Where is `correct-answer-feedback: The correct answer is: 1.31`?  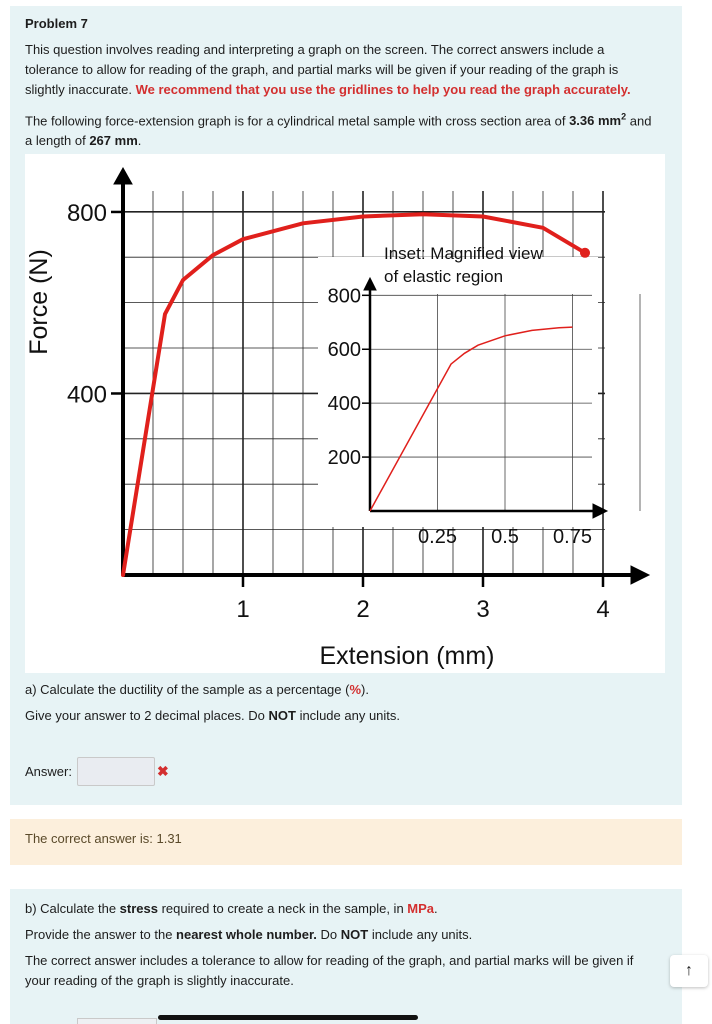 correct-answer-feedback: The correct answer is: 1.31 is located at coordinates (103, 838).